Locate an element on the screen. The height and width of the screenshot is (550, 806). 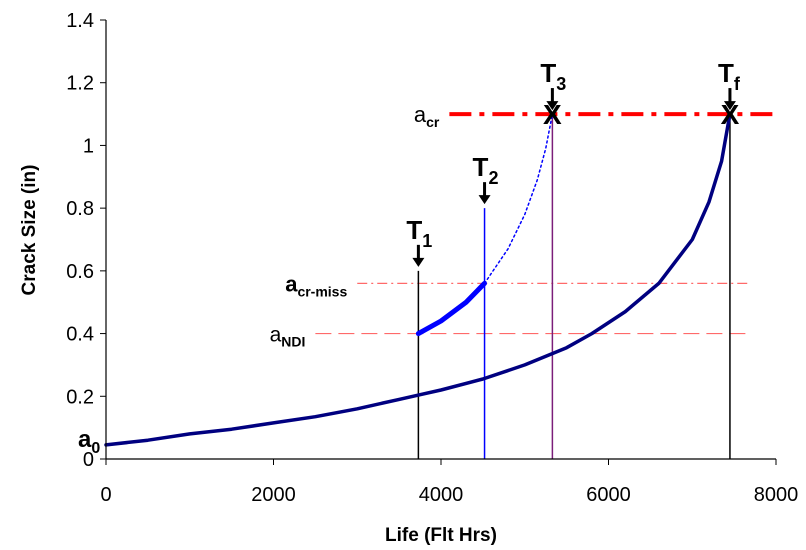
y-tick-label-7: 1.4 is located at coordinates (80, 21).